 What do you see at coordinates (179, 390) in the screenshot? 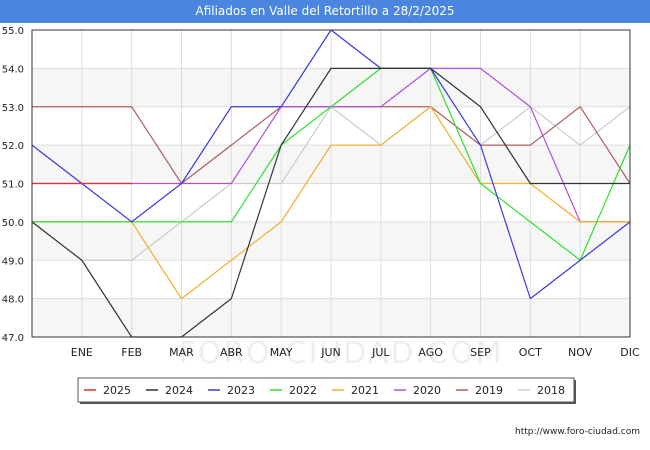
I see `legend-label-2024: 2024` at bounding box center [179, 390].